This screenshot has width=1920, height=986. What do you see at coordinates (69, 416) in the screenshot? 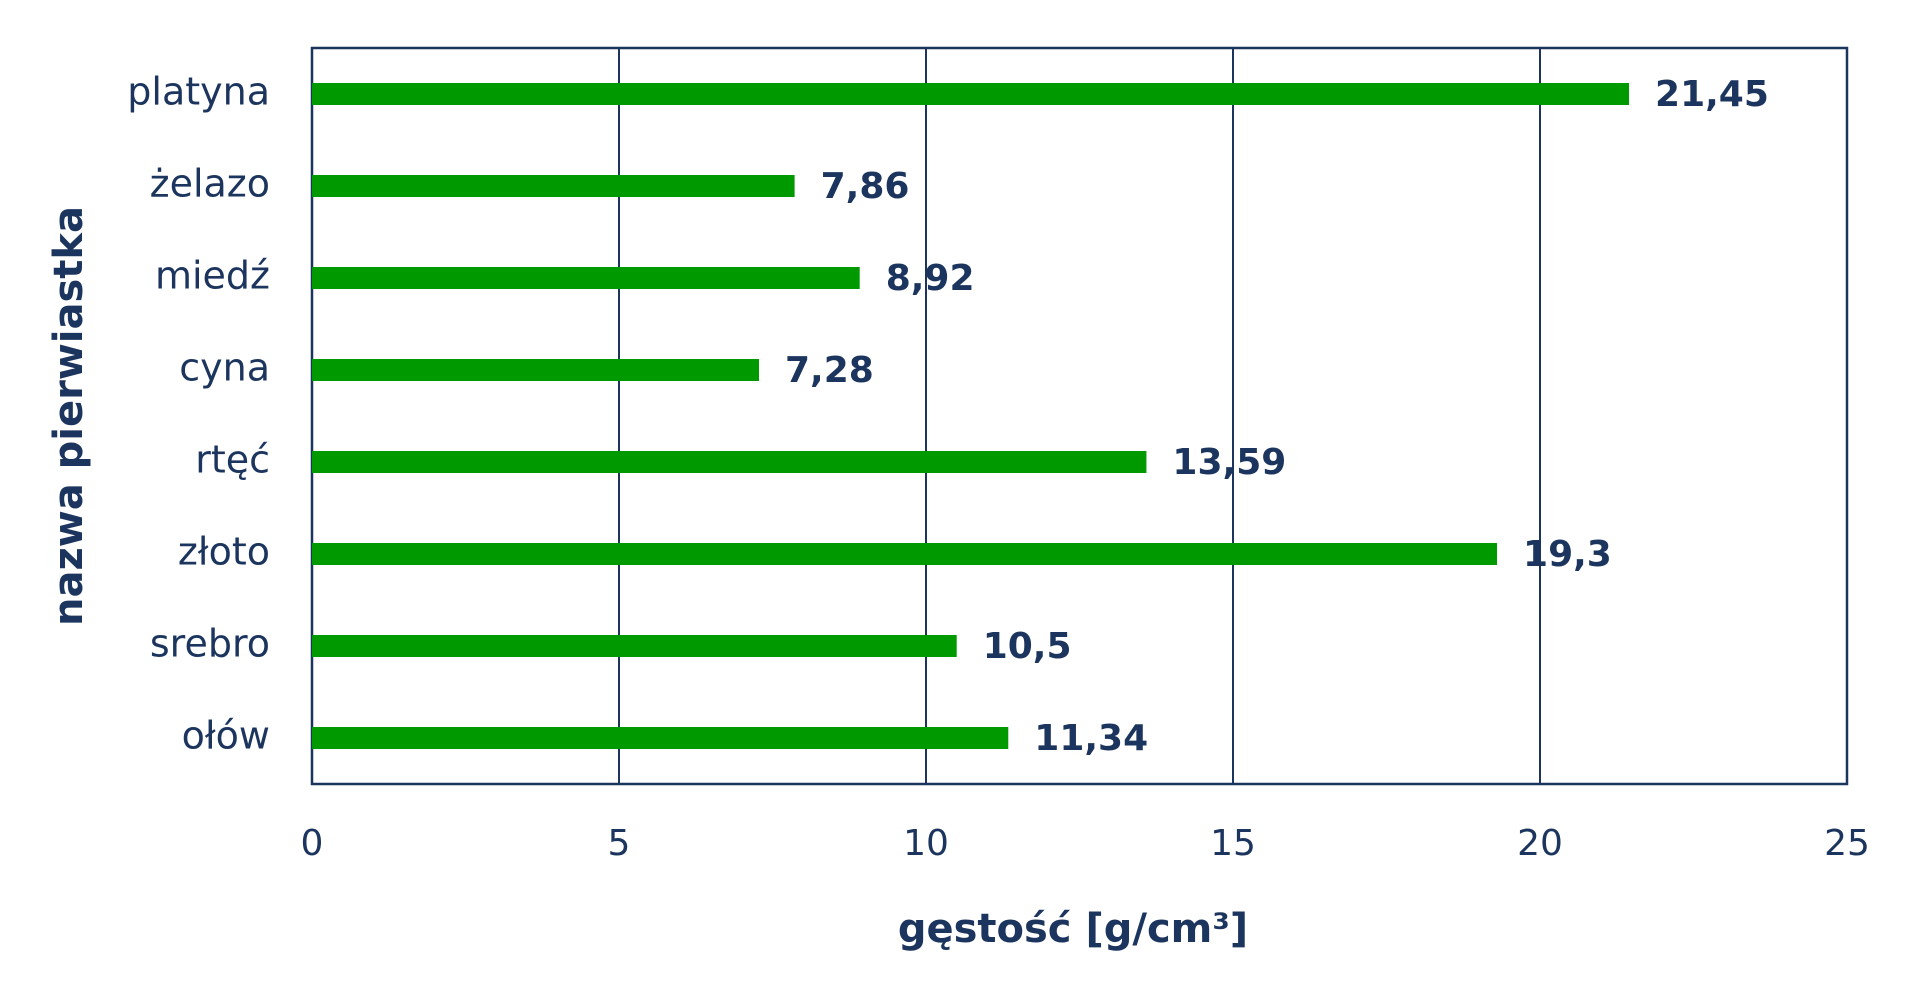
I see `y-axis-title: nazwa pierwiastka` at bounding box center [69, 416].